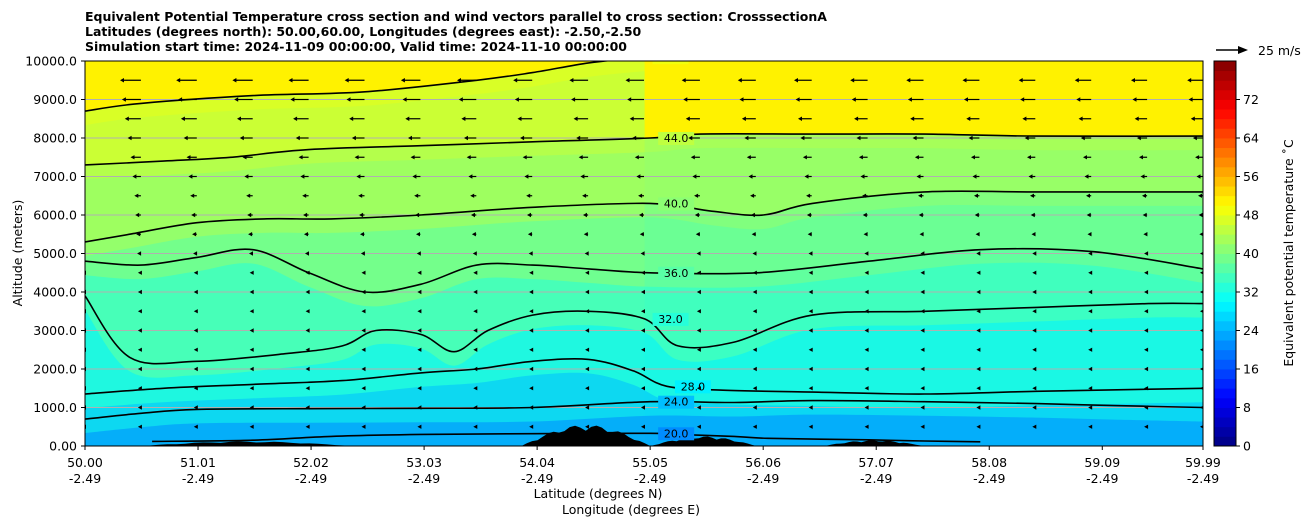 The width and height of the screenshot is (1308, 526). I want to click on x-axis-label-latitude: Latitude (degrees N), so click(598, 493).